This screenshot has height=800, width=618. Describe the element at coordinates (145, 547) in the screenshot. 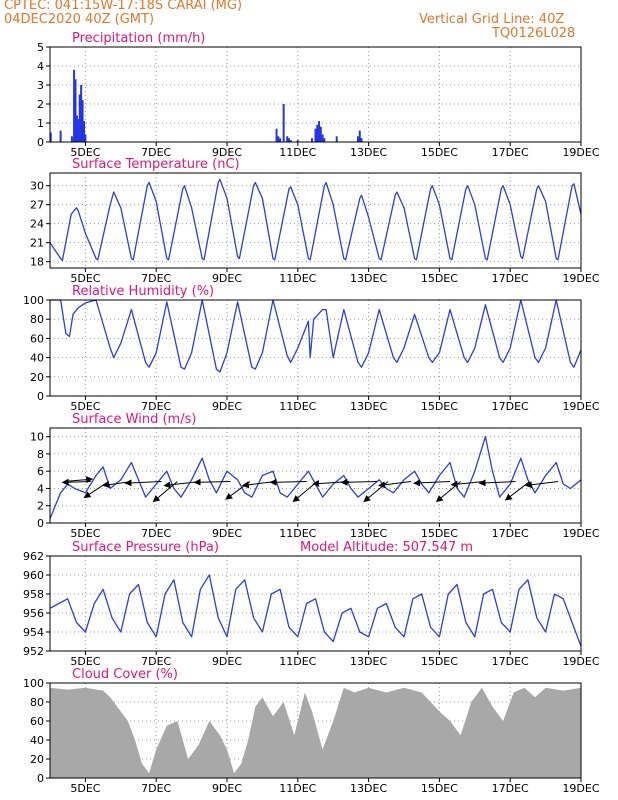

I see `panel-title: Surface Pressure (hPa)` at that location.